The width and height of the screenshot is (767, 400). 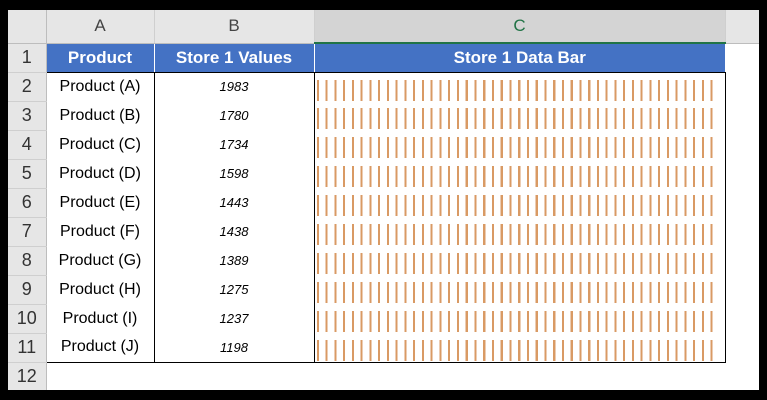 I want to click on value-cell: 1780, so click(x=234, y=115).